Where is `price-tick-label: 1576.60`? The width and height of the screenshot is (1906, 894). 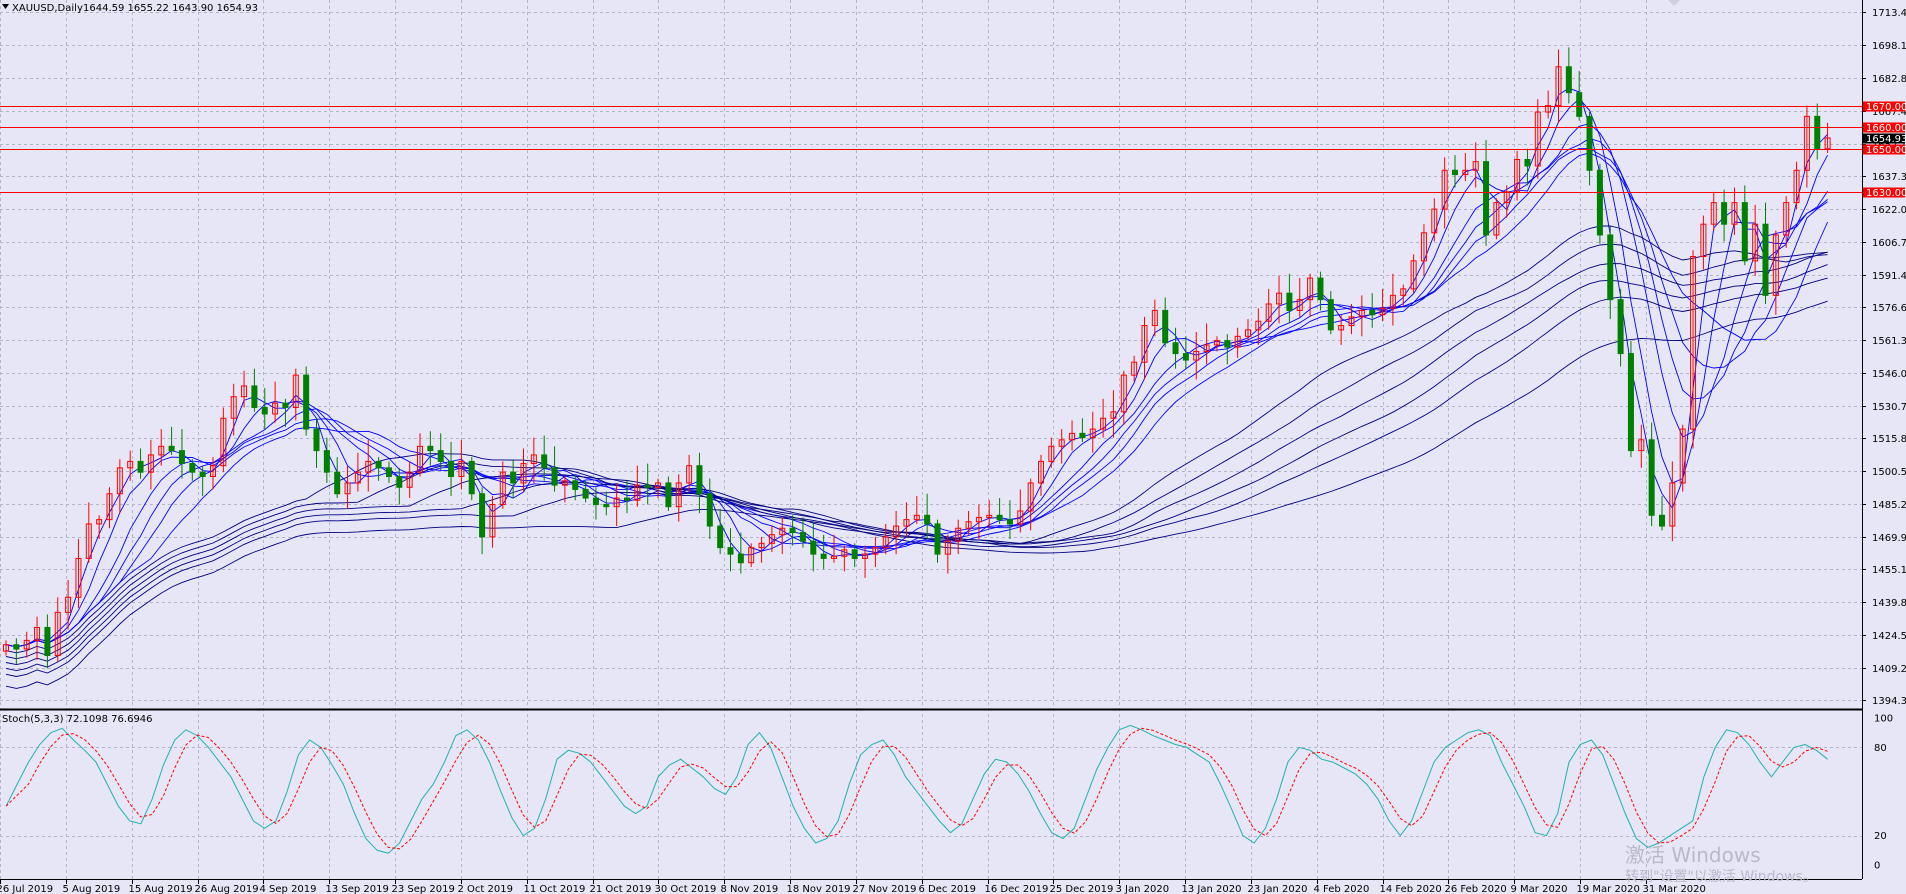 price-tick-label: 1576.60 is located at coordinates (1889, 308).